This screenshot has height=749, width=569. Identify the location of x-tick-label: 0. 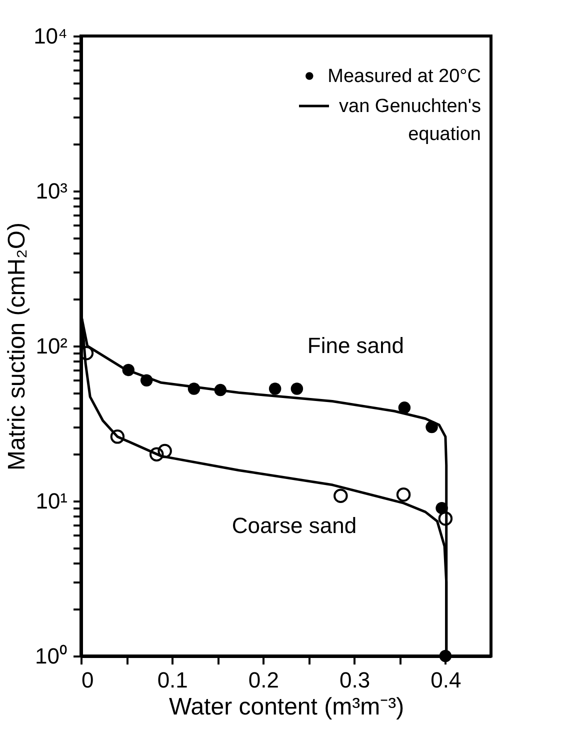
(88, 680).